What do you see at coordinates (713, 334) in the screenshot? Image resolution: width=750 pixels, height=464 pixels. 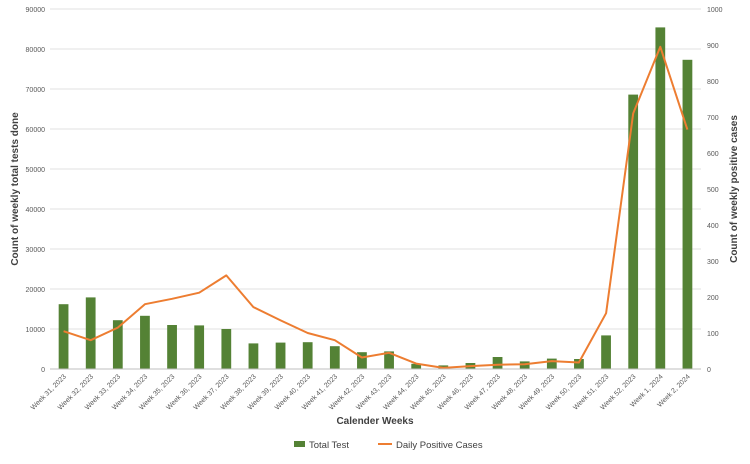 I see `y2-tick-label: 100` at bounding box center [713, 334].